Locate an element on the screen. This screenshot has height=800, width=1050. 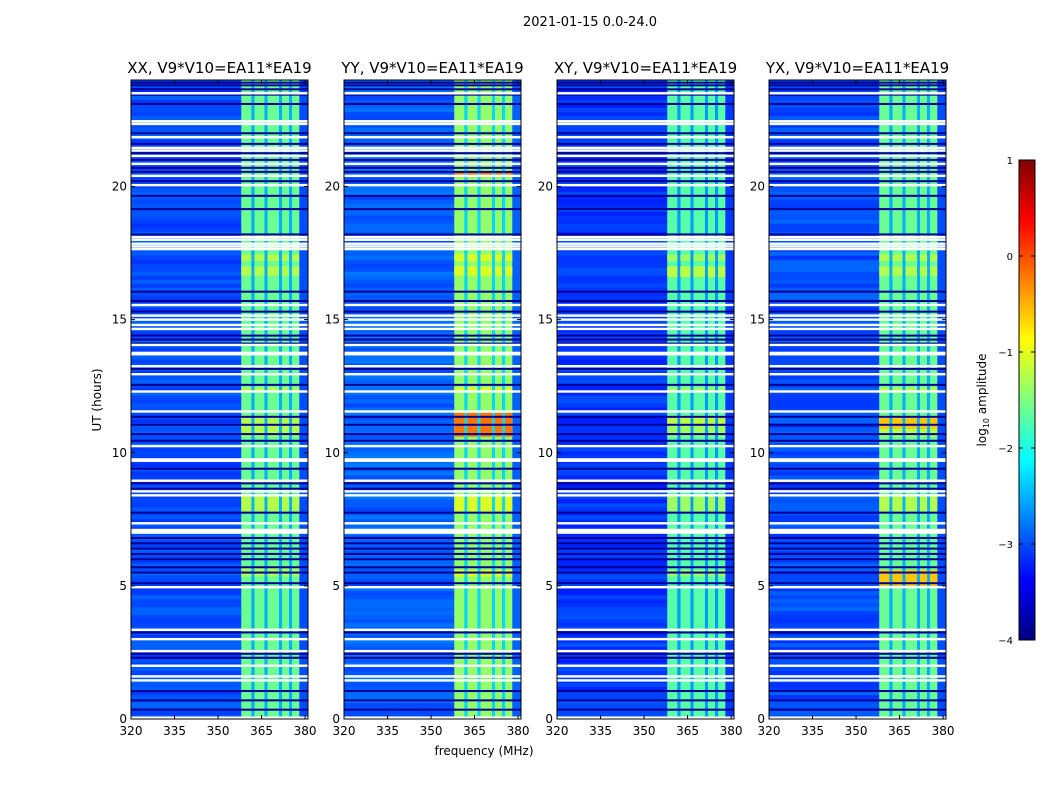
colorbar-scale is located at coordinates (1027, 400).